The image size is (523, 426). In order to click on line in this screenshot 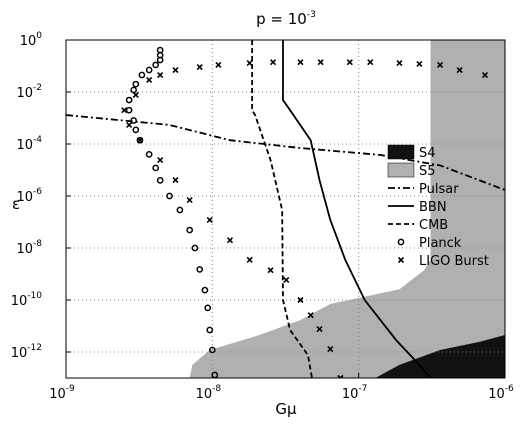, I will do `click(282, 209)`.